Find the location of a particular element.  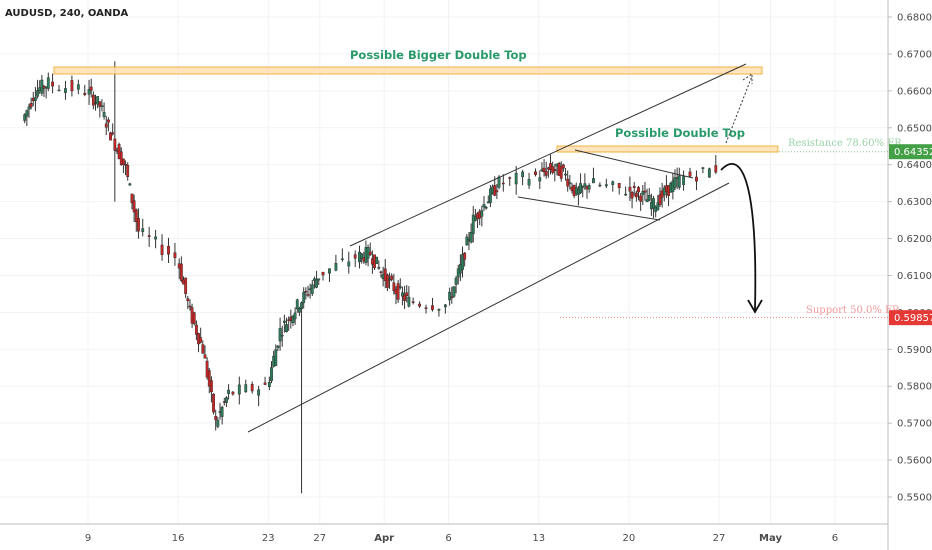

x-tick-label: 13 is located at coordinates (538, 538).